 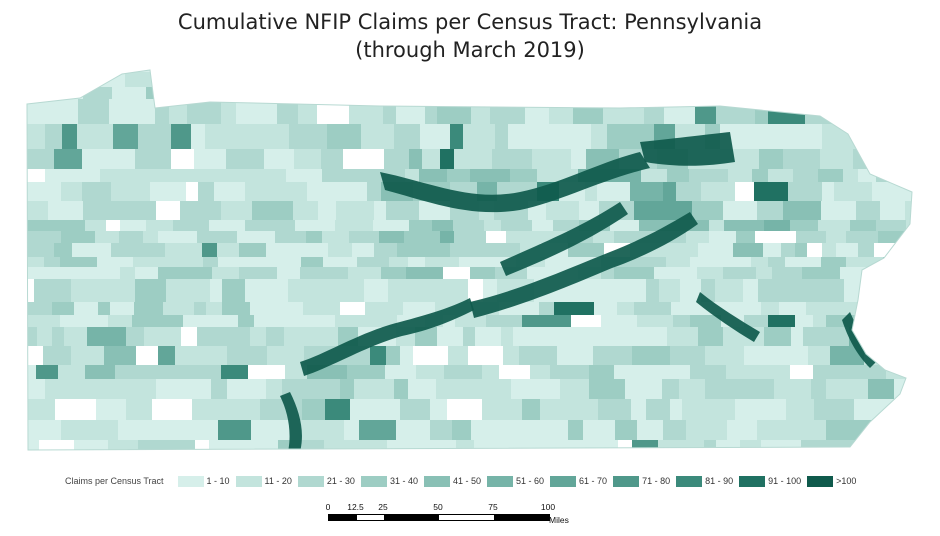 I want to click on legend-item: 1 - 10, so click(x=203, y=481).